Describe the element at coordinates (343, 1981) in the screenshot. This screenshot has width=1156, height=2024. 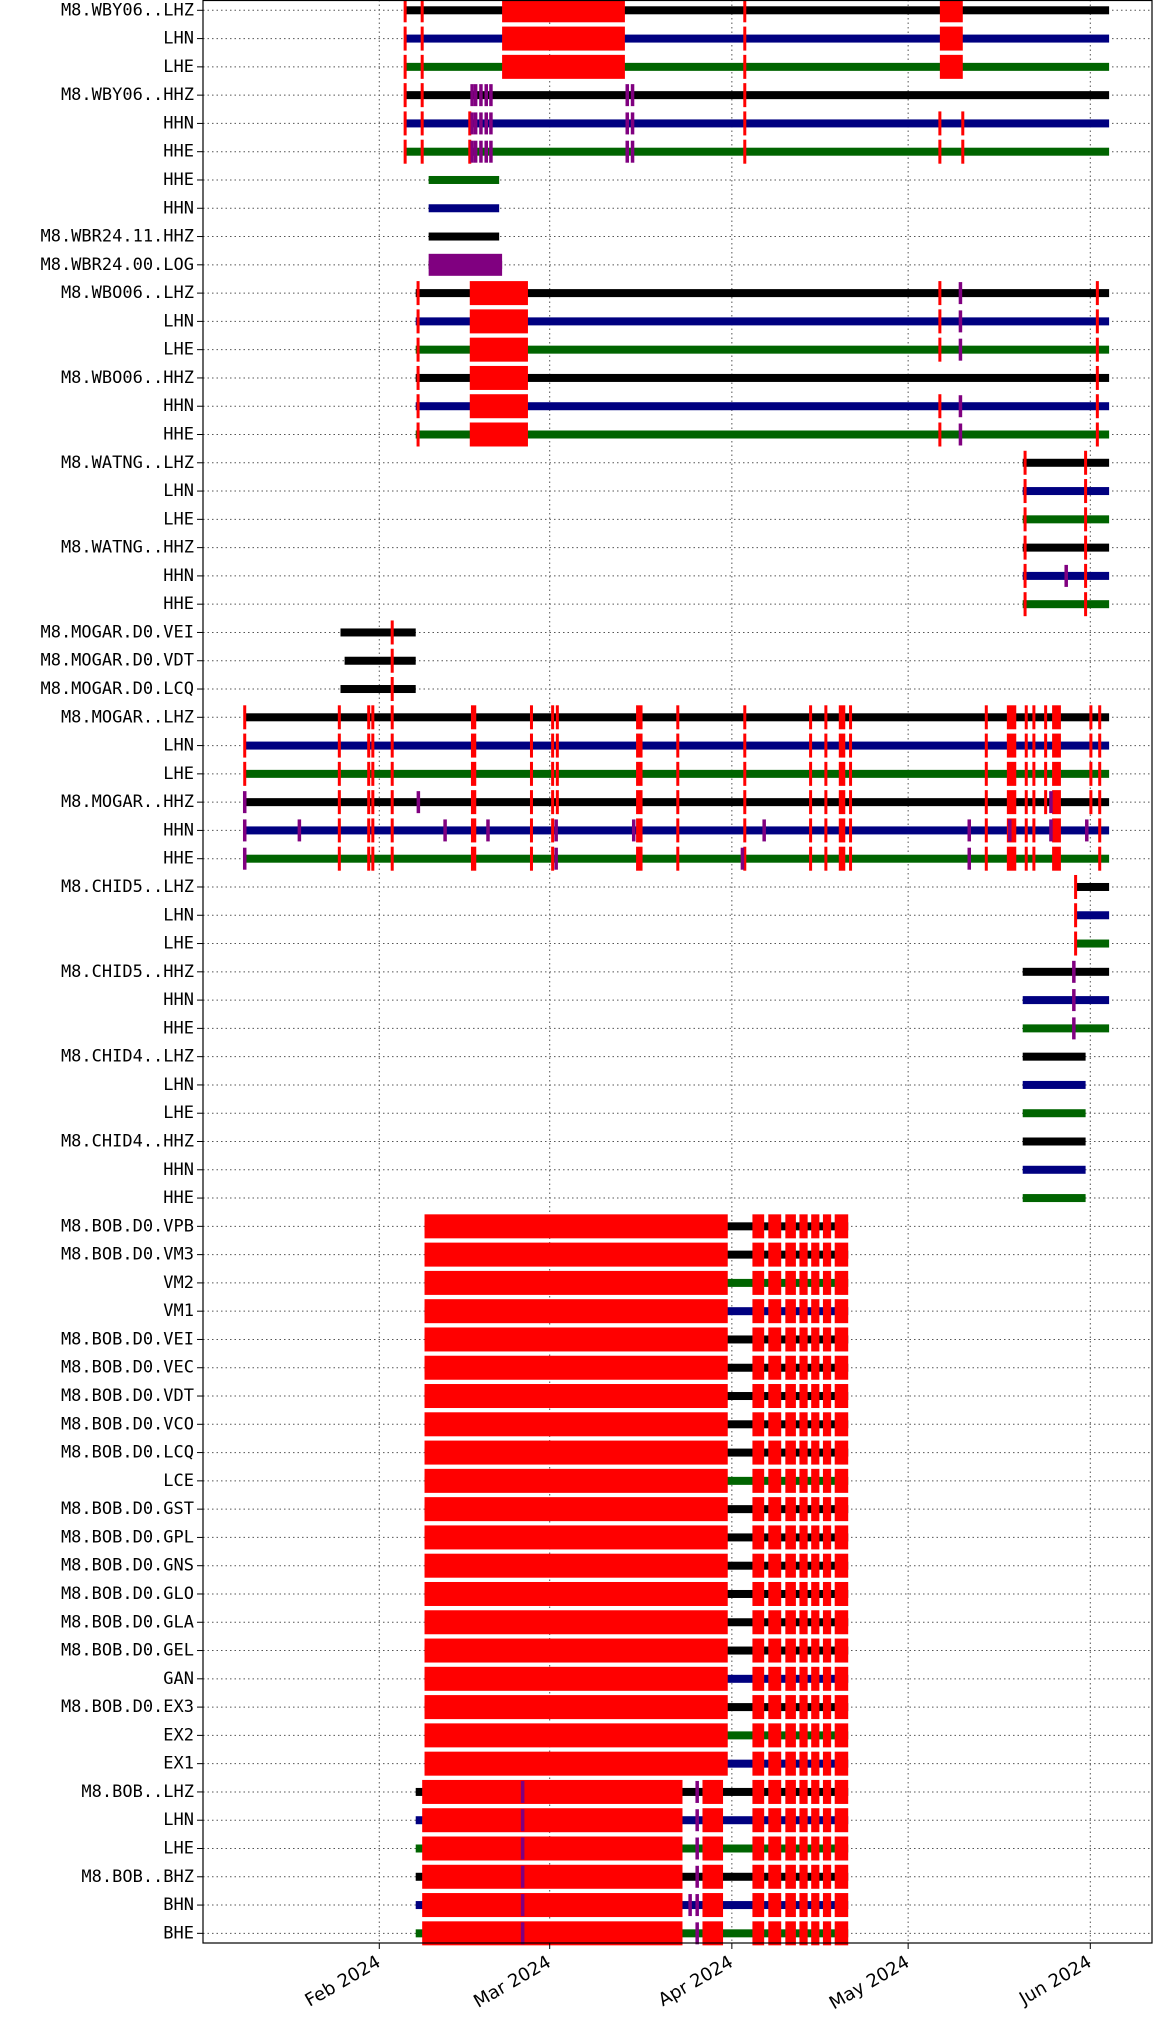
I see `x-tick-label: Feb 2024` at that location.